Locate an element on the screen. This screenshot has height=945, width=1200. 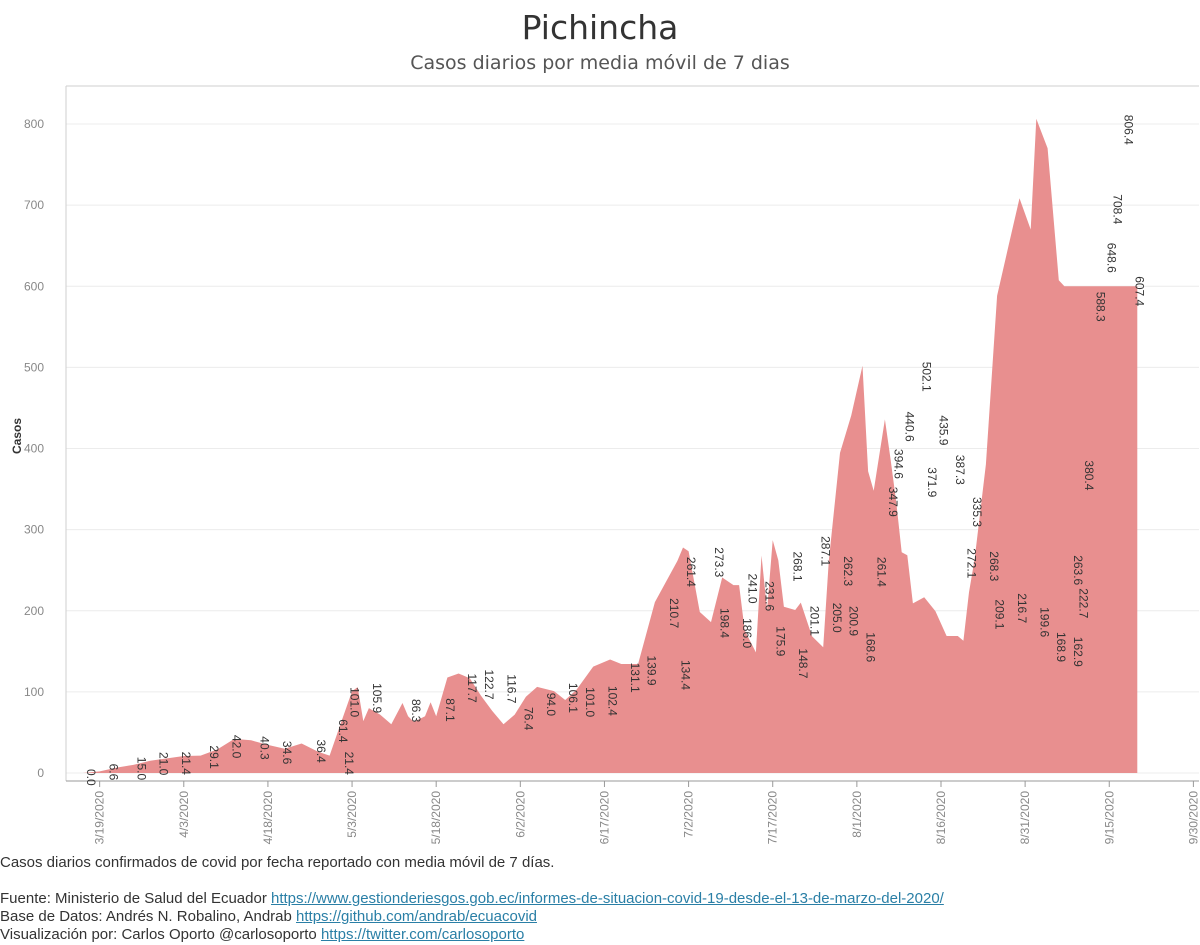
y-tick-label: 300 is located at coordinates (34, 530).